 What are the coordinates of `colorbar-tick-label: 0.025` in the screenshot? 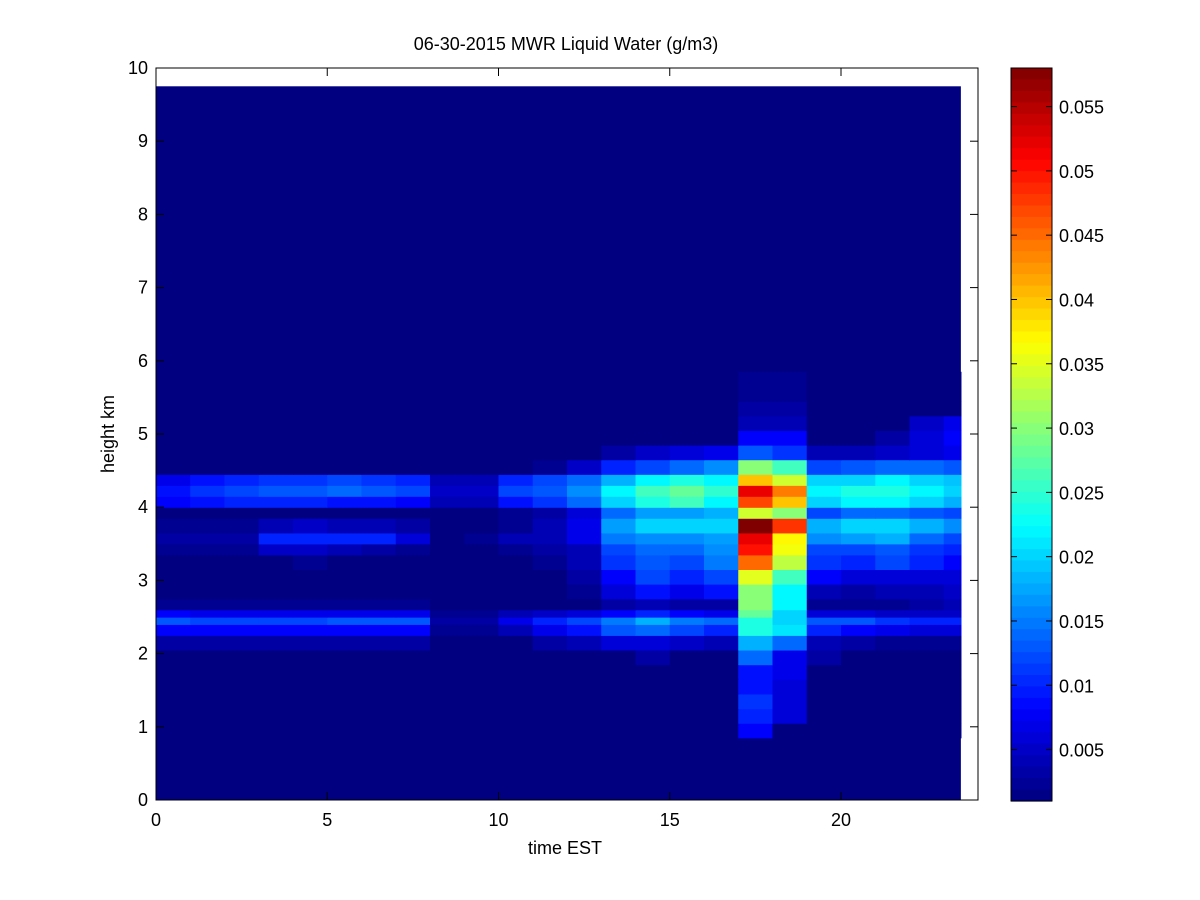 It's located at (1081, 493).